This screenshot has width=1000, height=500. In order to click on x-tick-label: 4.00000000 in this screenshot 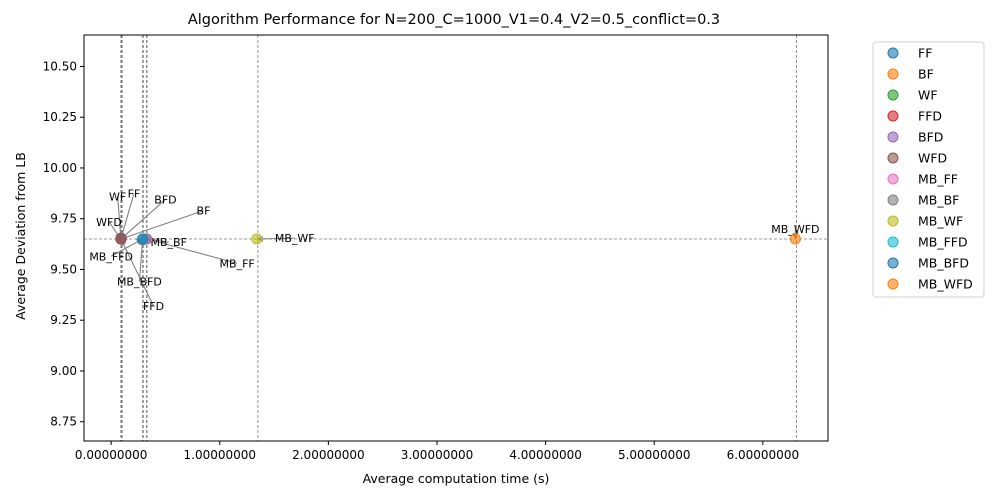, I will do `click(545, 455)`.